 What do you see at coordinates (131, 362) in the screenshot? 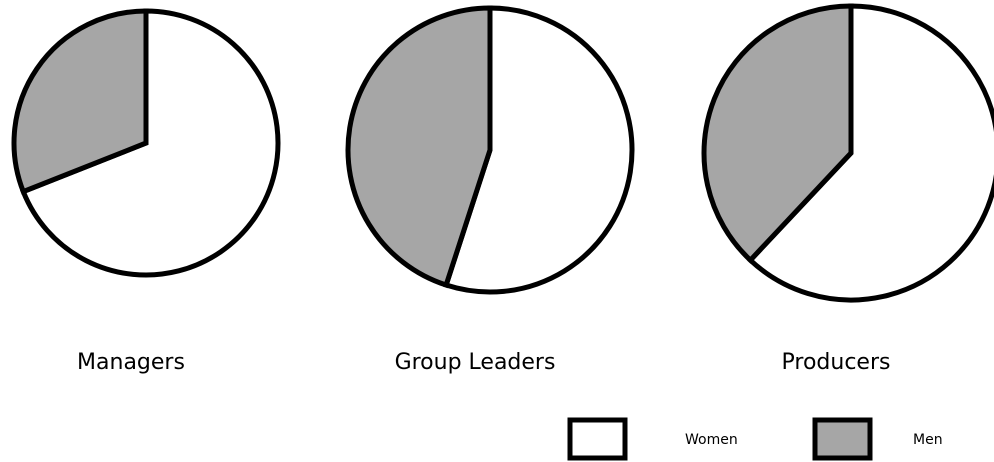
I see `chart-title: Managers` at bounding box center [131, 362].